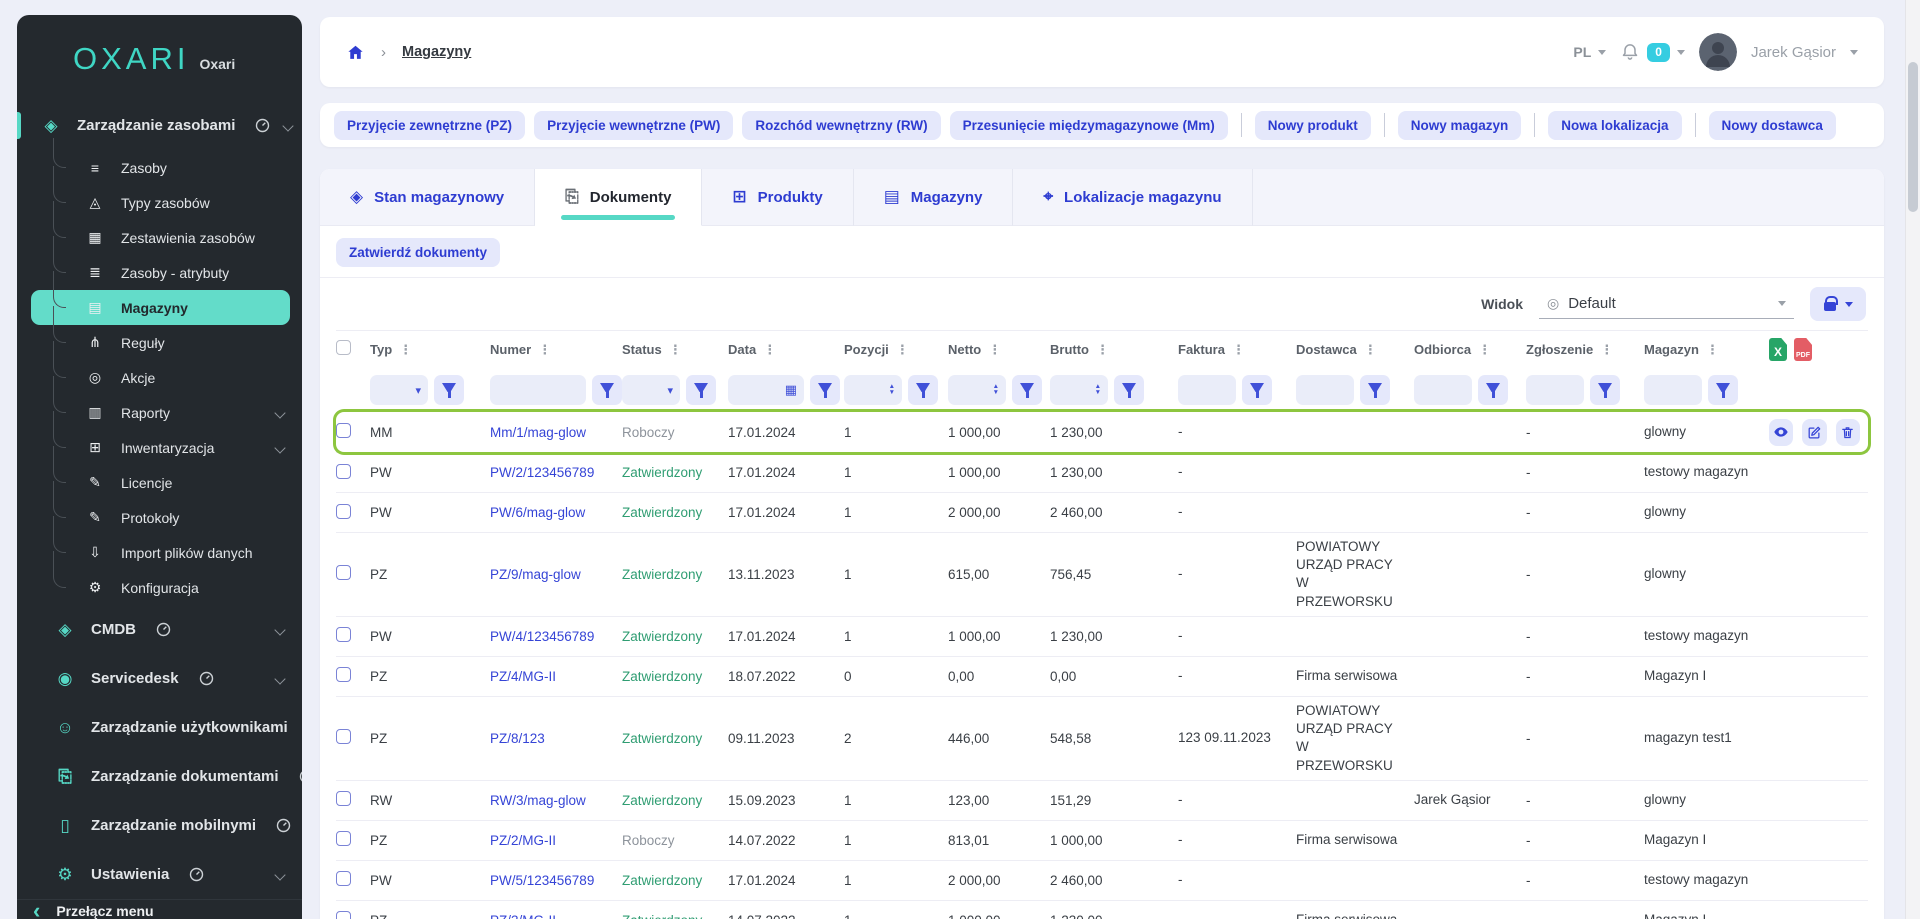 This screenshot has height=919, width=1920. I want to click on avatar, so click(1717, 52).